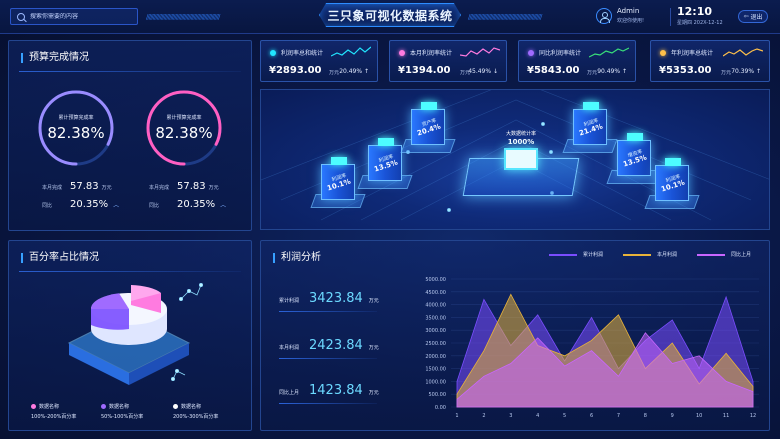 The height and width of the screenshot is (439, 780). What do you see at coordinates (753, 16) in the screenshot?
I see `exit-button: ⇦ 退出` at bounding box center [753, 16].